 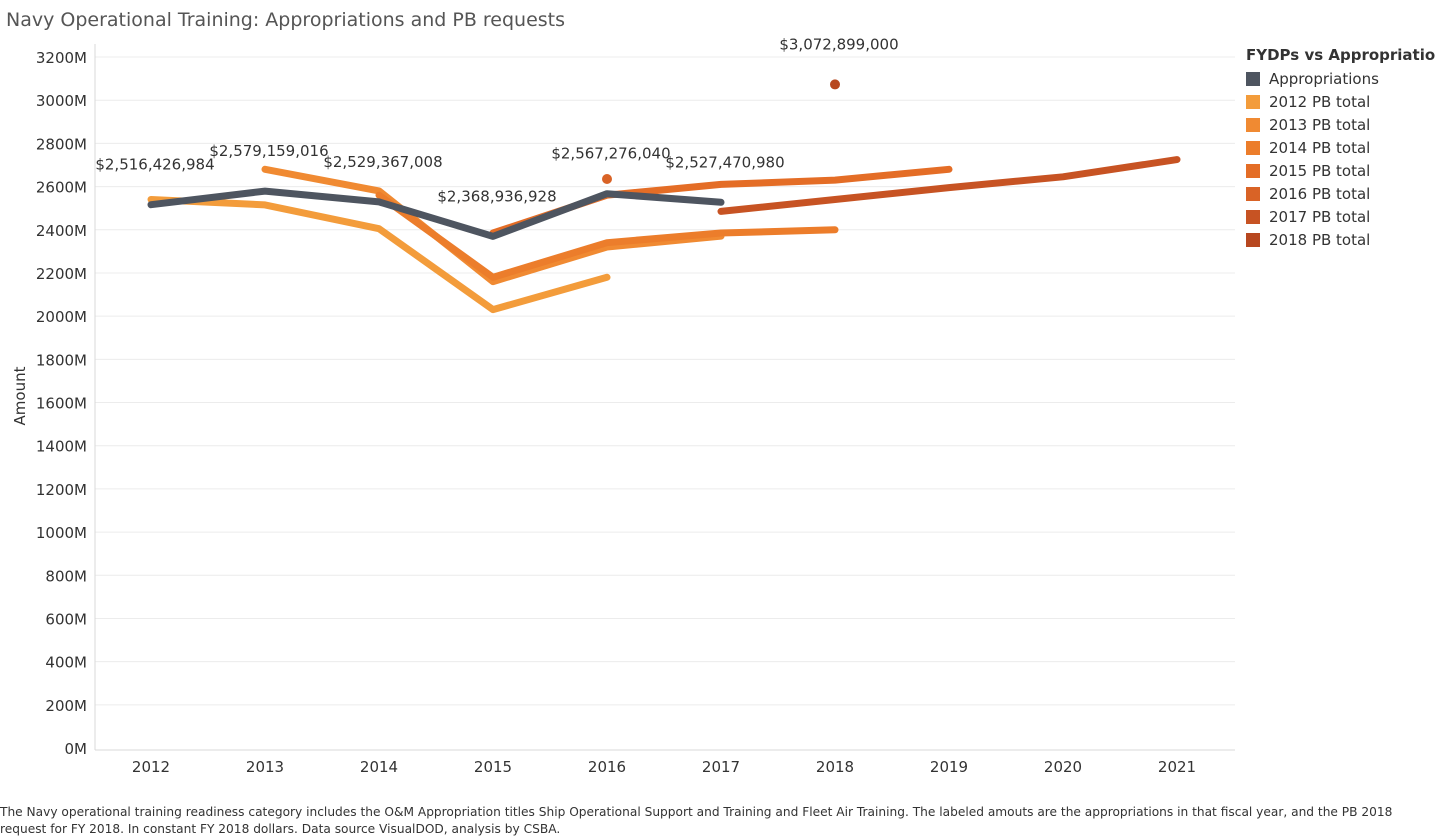 I want to click on legend-item-2018-pb-total: 2018 PB total, so click(x=1340, y=239).